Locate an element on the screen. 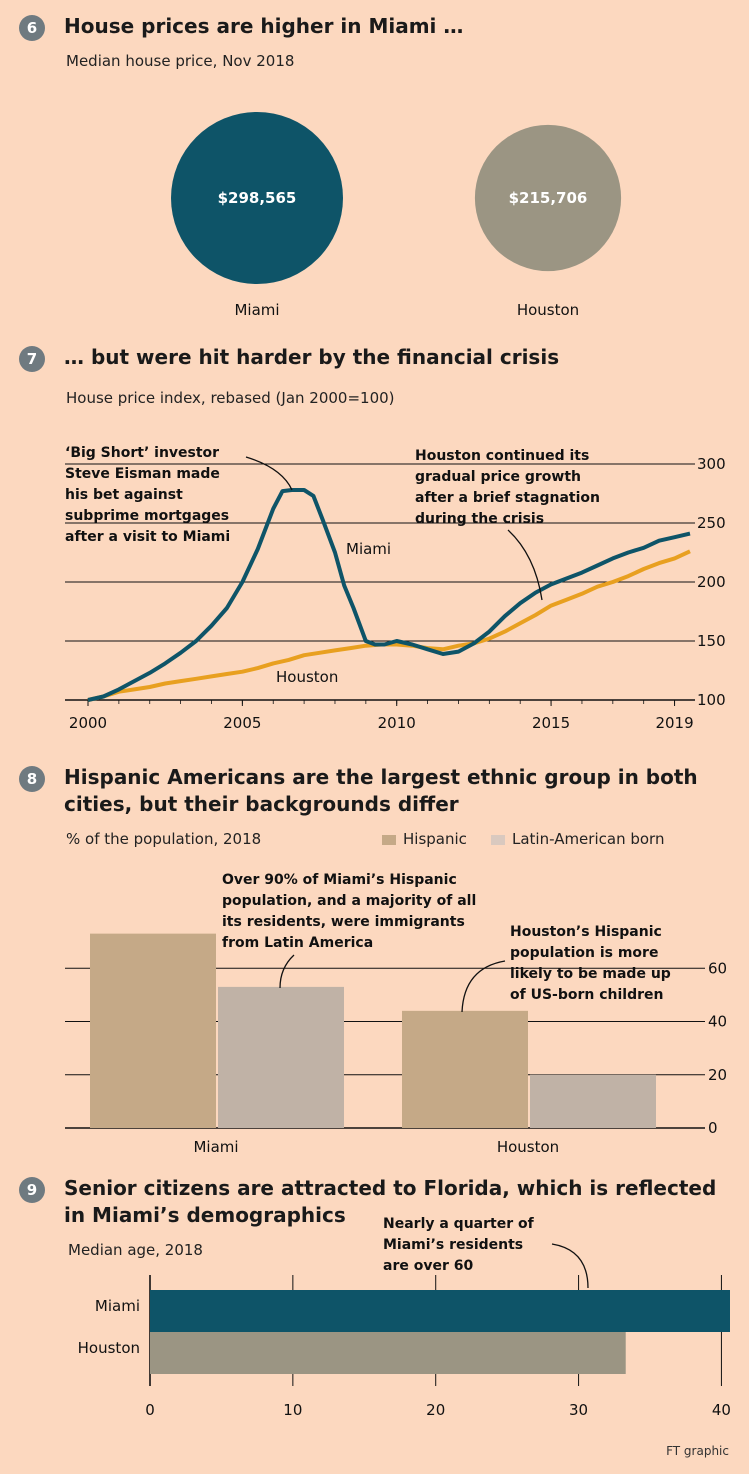 The image size is (749, 1474). bar-latin-american-born-miami is located at coordinates (281, 1057).